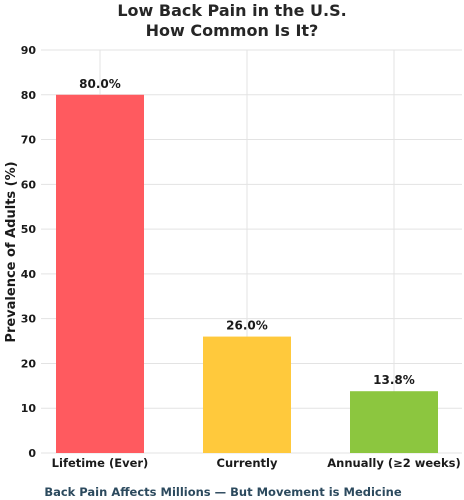 The image size is (464, 500). Describe the element at coordinates (100, 463) in the screenshot. I see `x-tick-label: Lifetime (Ever)` at that location.